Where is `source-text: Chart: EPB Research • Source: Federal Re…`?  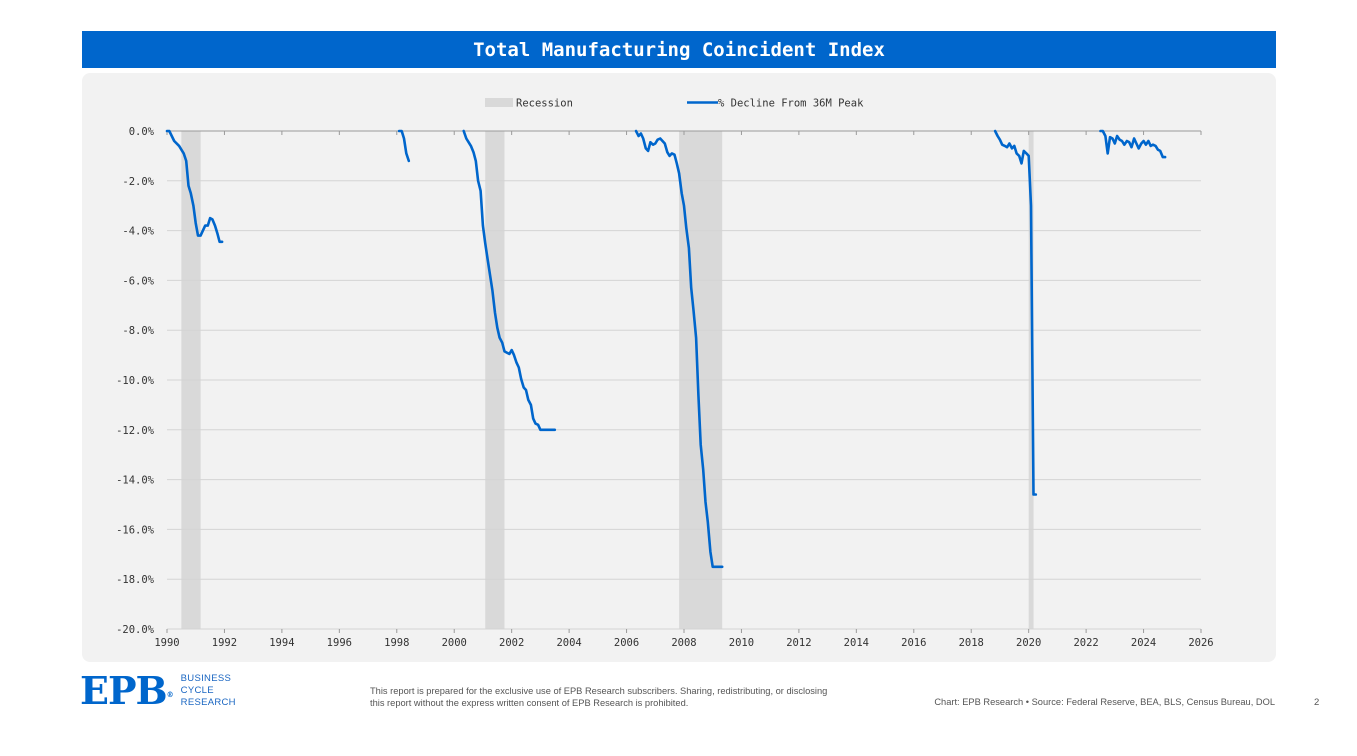 source-text: Chart: EPB Research • Source: Federal Re… is located at coordinates (1104, 702).